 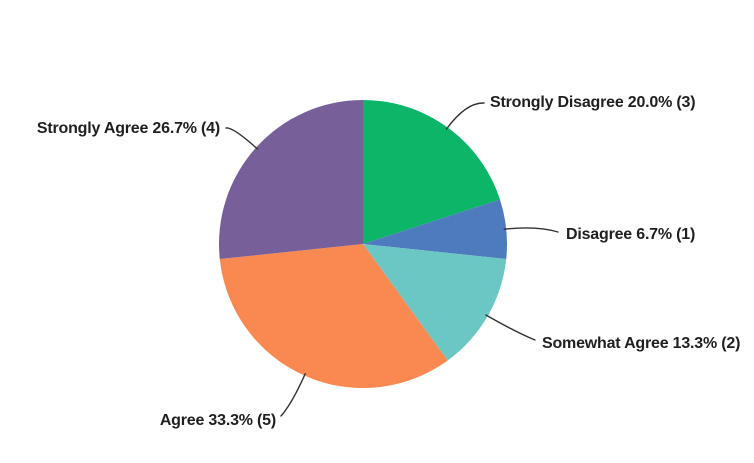 I want to click on slice-label-strongly-disagree: Strongly Disagree 20.0% (3), so click(x=592, y=102).